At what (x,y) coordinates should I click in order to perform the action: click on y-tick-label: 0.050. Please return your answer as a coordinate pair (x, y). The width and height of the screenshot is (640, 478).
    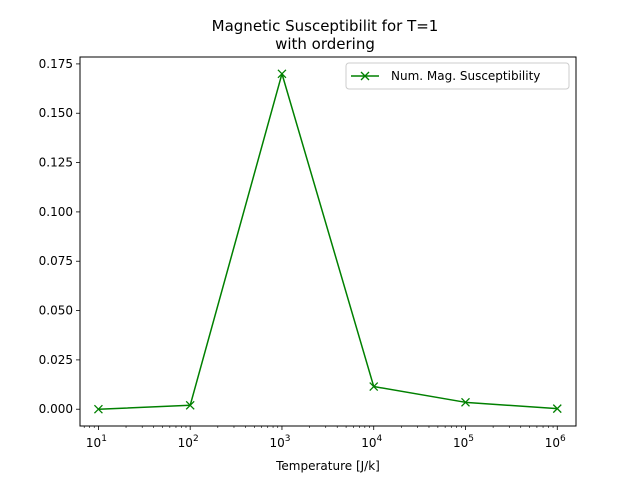
    Looking at the image, I should click on (56, 311).